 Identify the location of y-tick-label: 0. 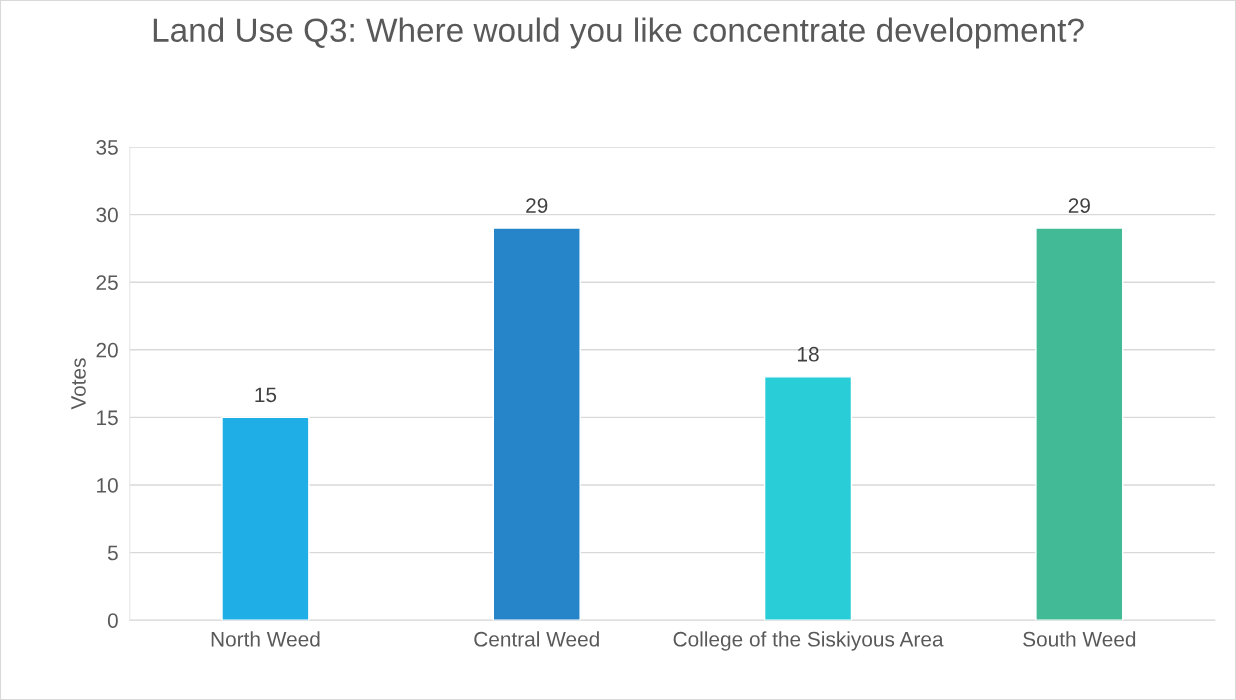
(112, 620).